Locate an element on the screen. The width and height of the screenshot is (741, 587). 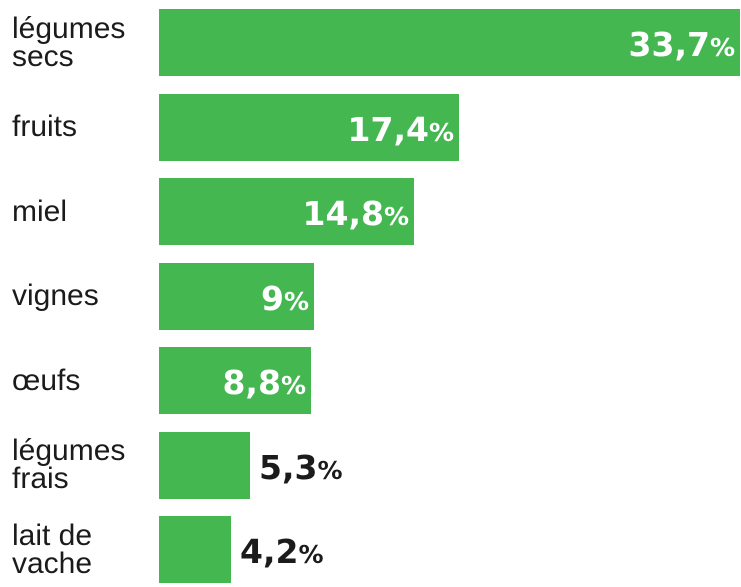
value-number: 14,8 is located at coordinates (343, 213).